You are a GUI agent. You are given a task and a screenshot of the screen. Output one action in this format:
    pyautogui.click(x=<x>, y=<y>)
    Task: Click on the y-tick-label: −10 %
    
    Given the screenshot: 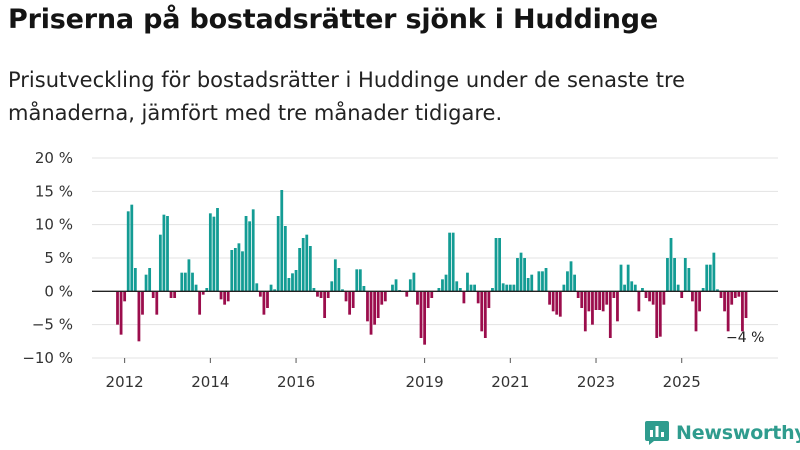 What is the action you would take?
    pyautogui.click(x=47, y=358)
    